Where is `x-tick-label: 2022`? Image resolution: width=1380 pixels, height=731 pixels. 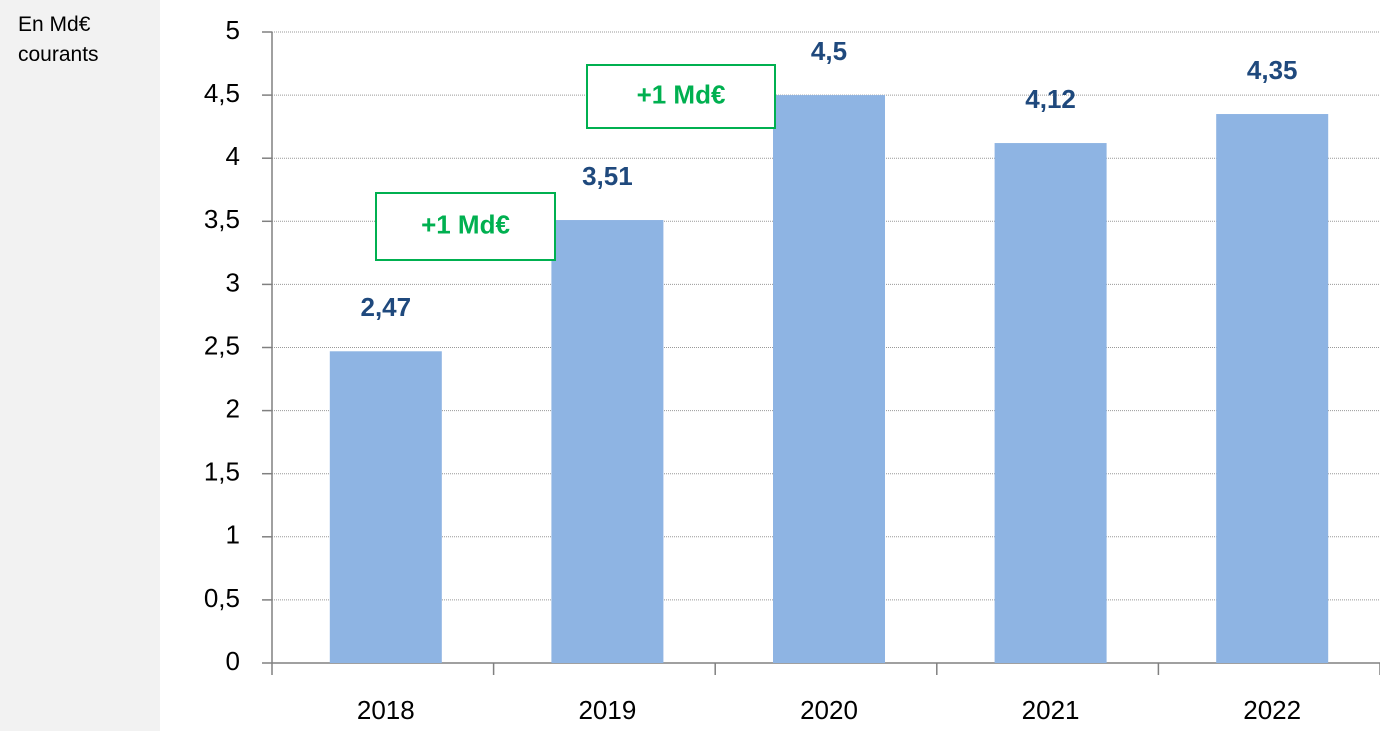
x-tick-label: 2022 is located at coordinates (1272, 710).